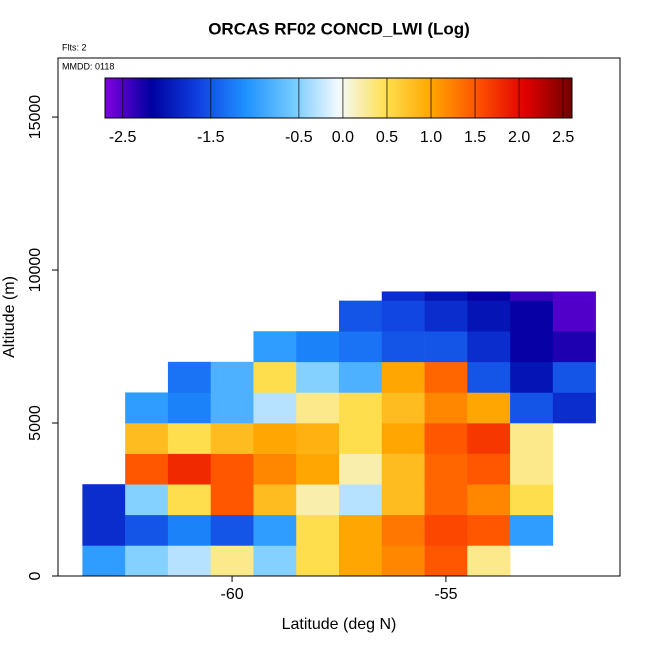  I want to click on colorbar-tick-label: 0.5, so click(387, 137).